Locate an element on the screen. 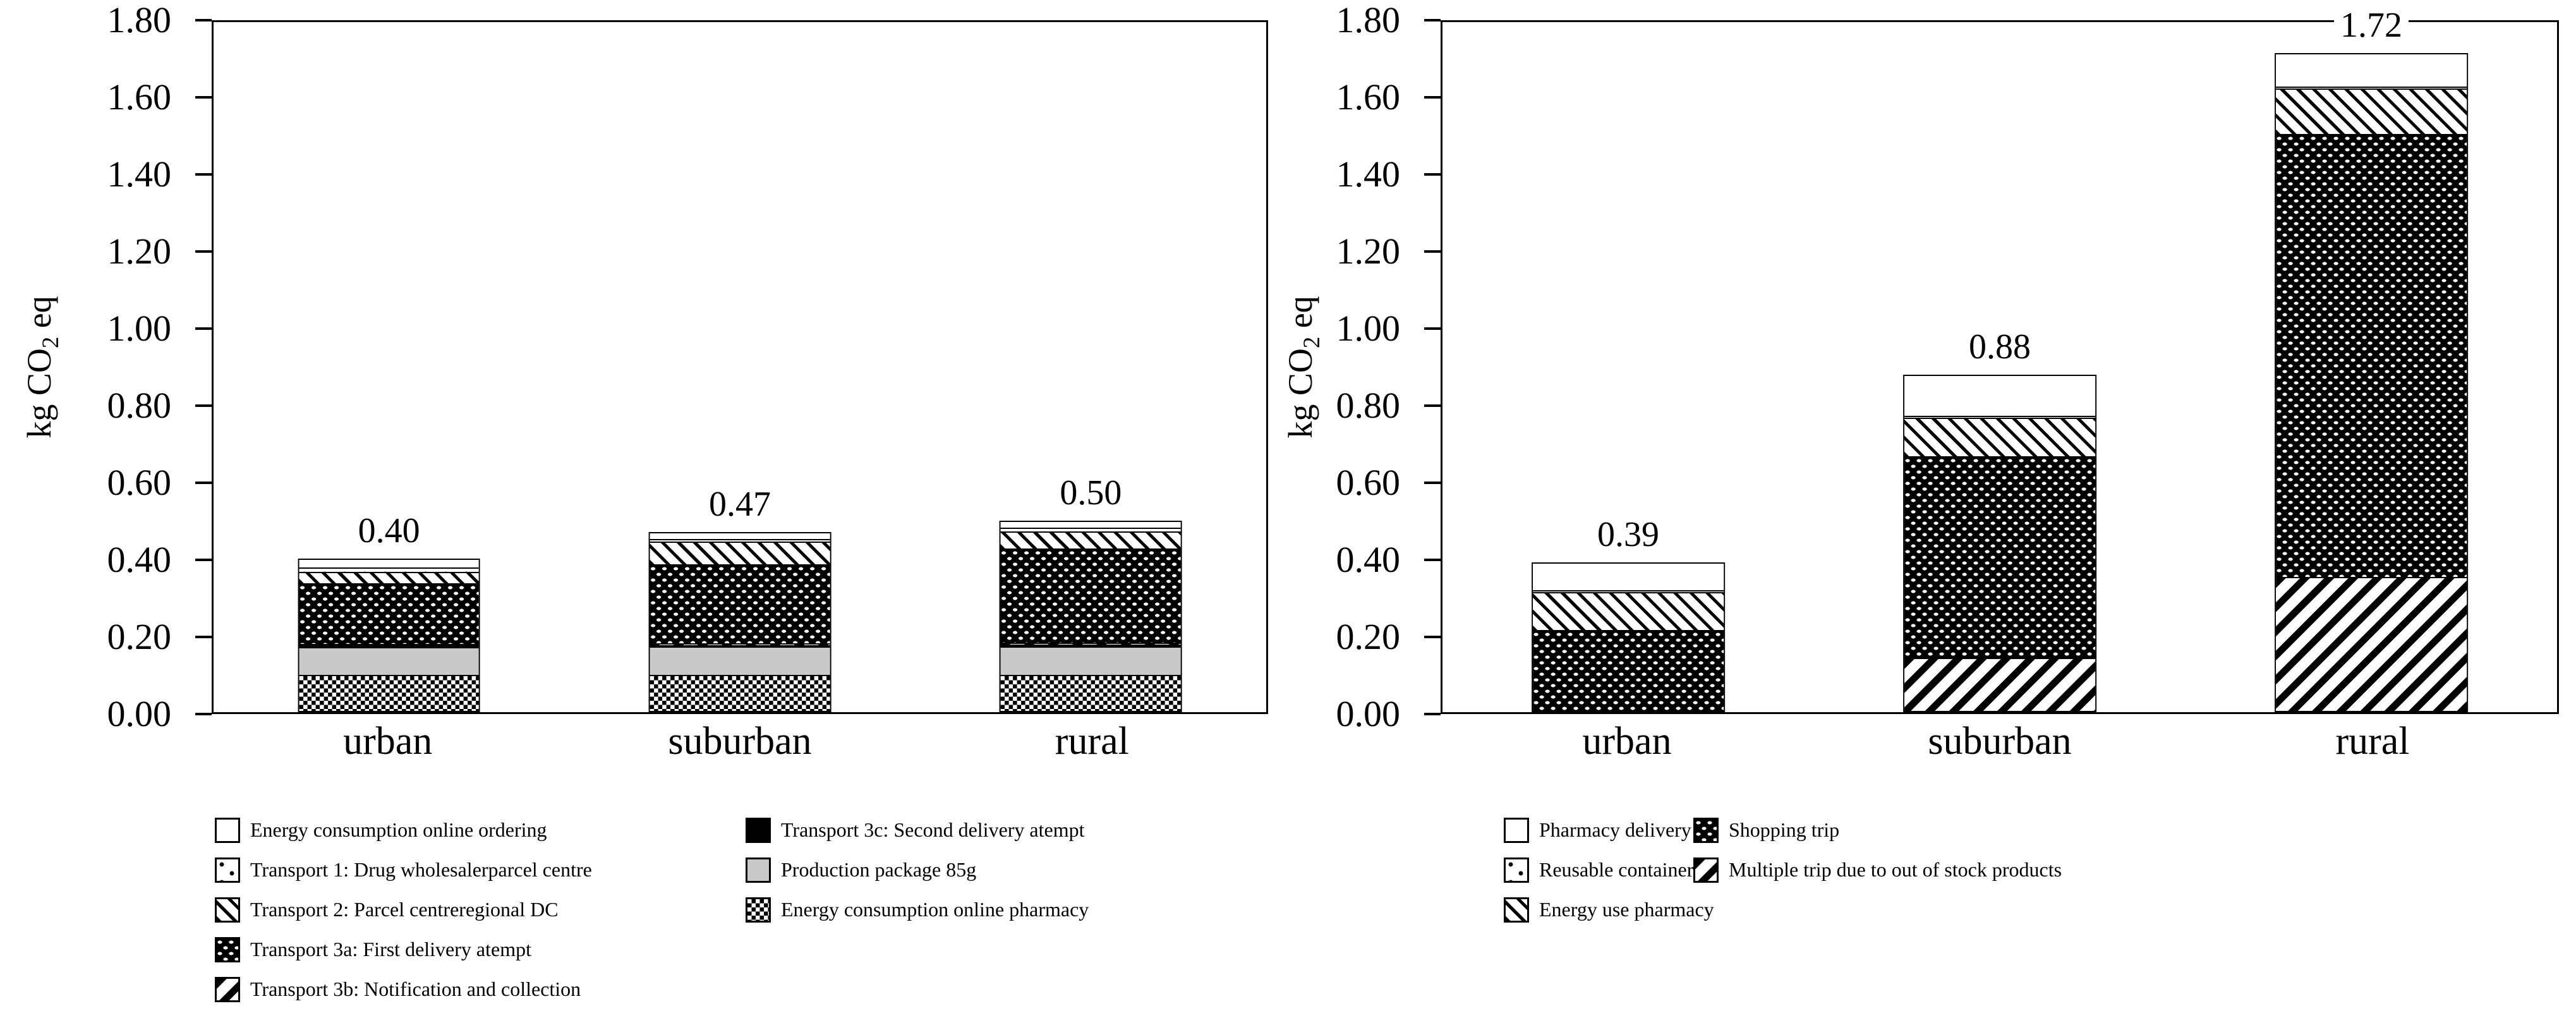 Image resolution: width=2576 pixels, height=1018 pixels. y-tick: 1.60 is located at coordinates (159, 97).